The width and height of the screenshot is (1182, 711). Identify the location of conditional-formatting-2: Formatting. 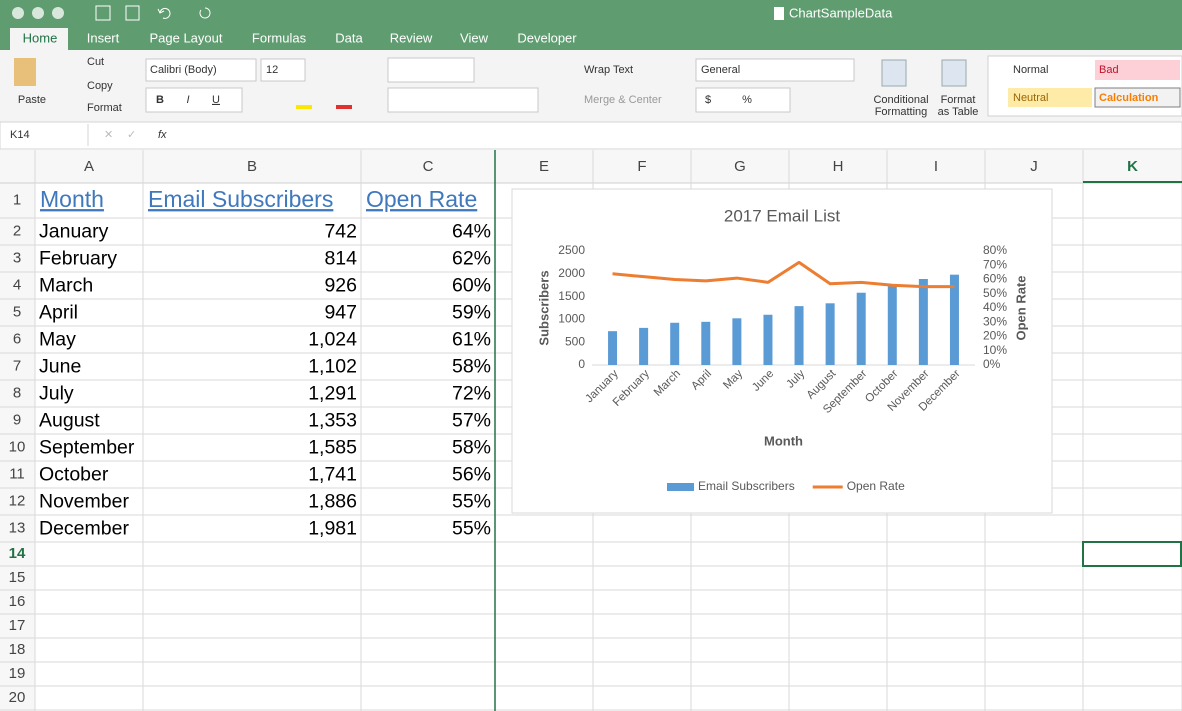
(901, 112).